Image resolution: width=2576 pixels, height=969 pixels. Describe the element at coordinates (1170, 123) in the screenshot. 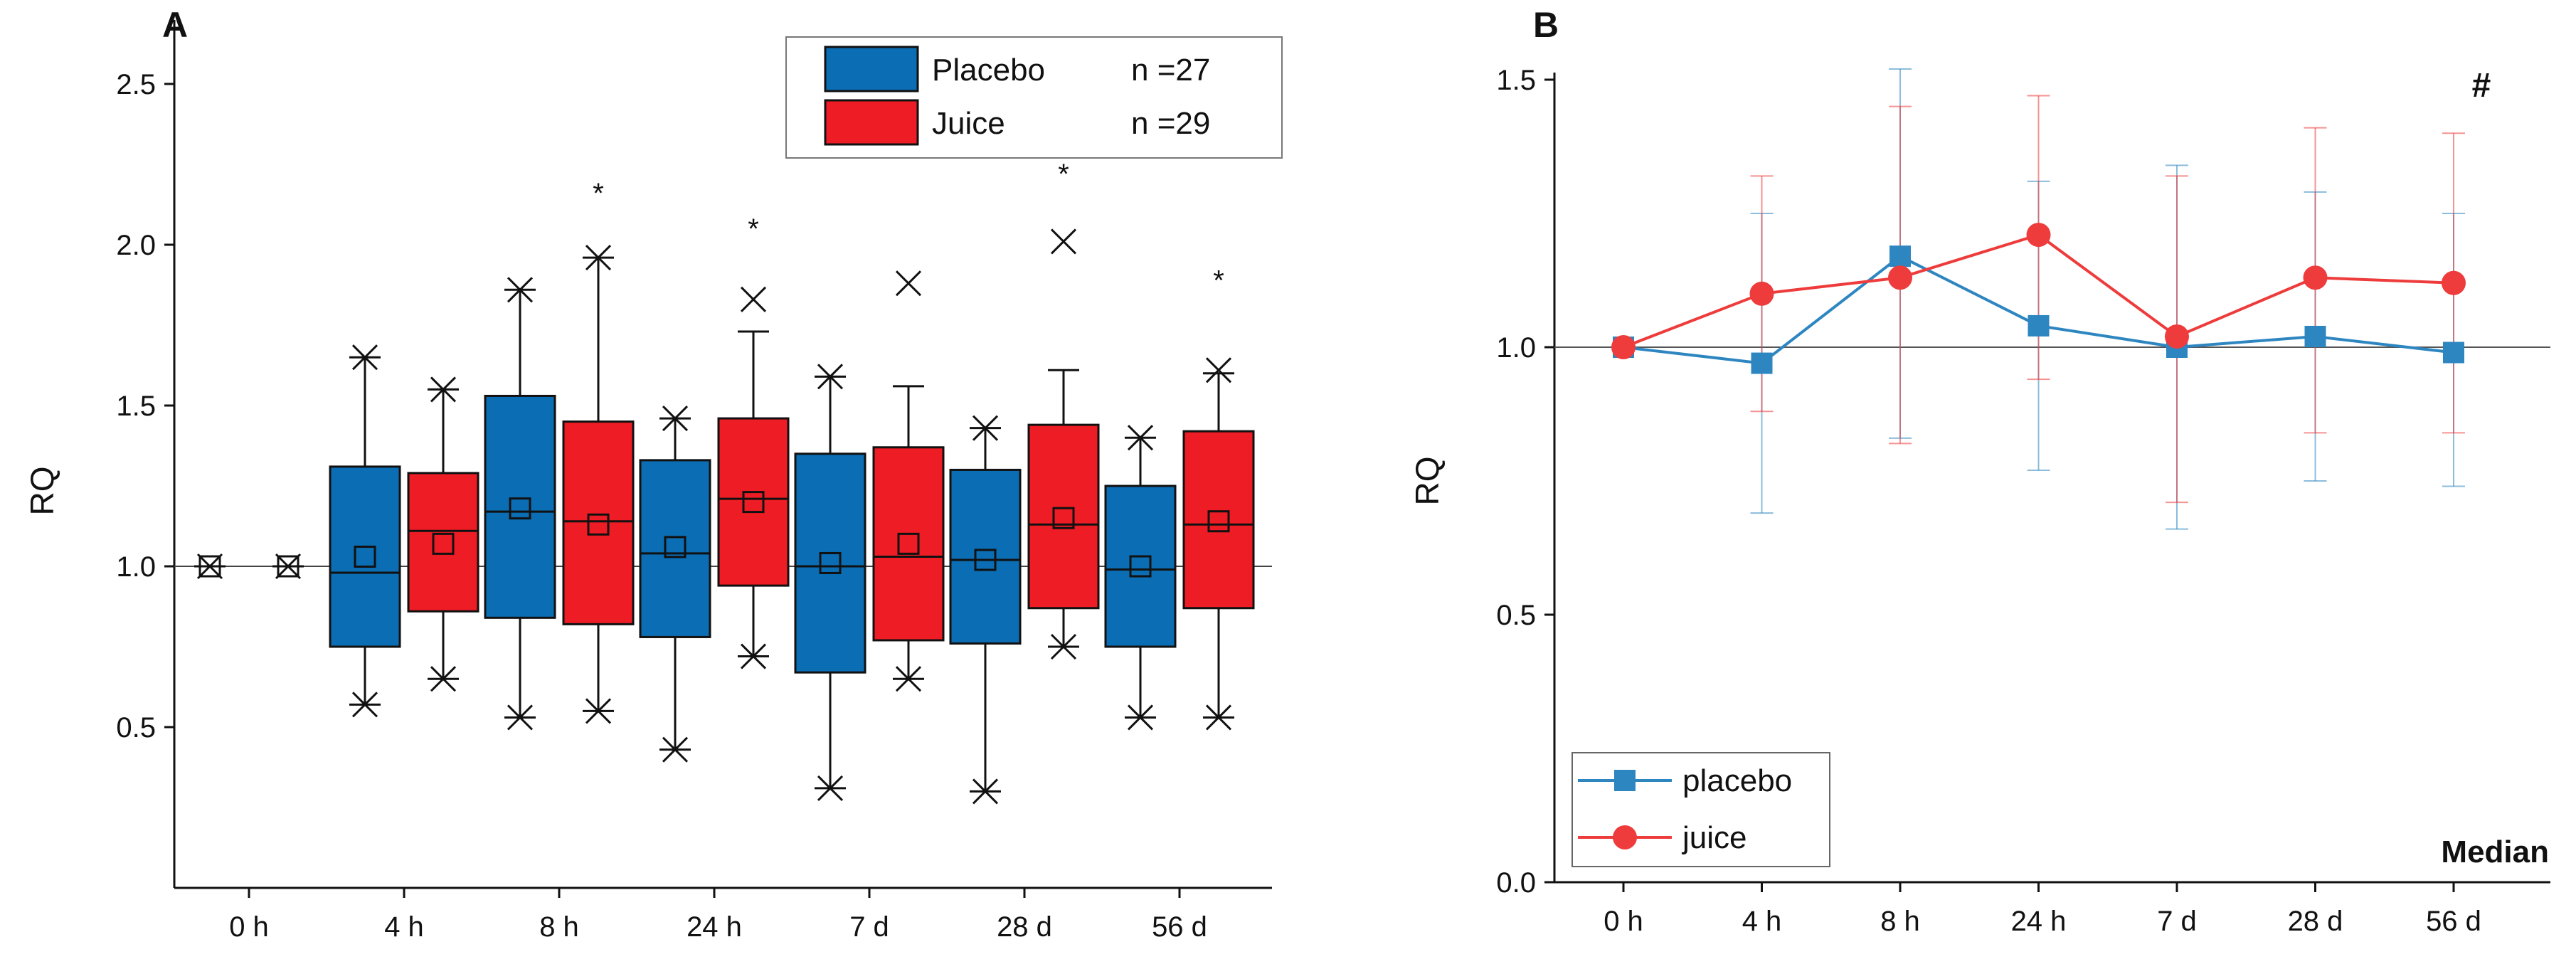

I see `legend-n-juice: n =29` at that location.